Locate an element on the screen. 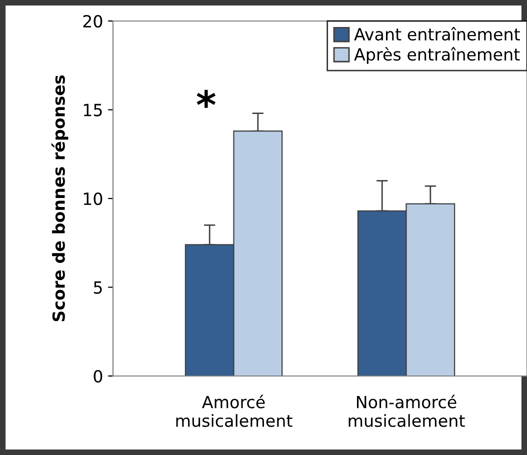 The width and height of the screenshot is (527, 455). legend-label: Après entraînement is located at coordinates (437, 55).